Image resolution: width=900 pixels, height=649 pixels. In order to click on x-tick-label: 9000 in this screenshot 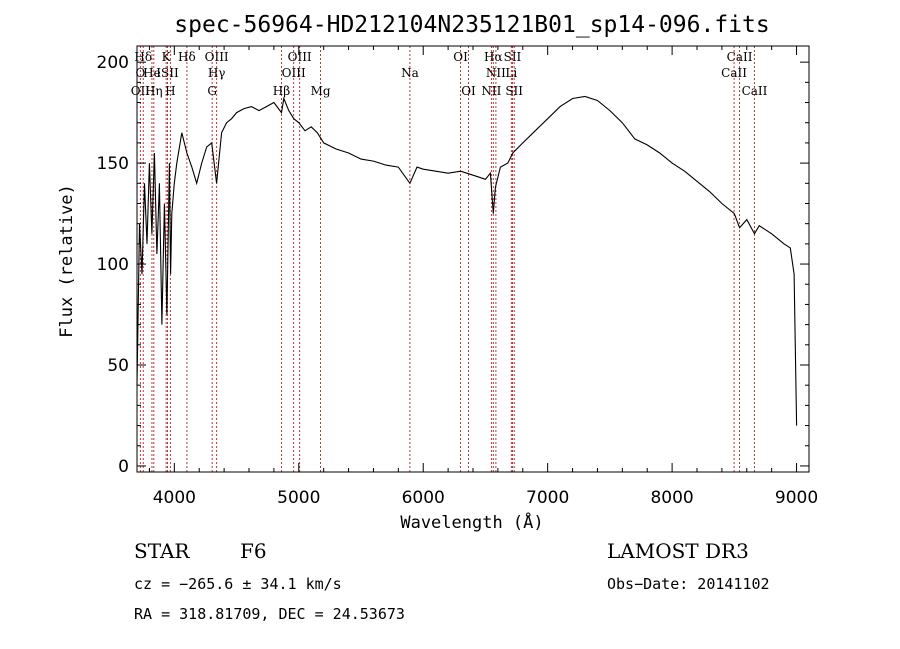, I will do `click(796, 498)`.